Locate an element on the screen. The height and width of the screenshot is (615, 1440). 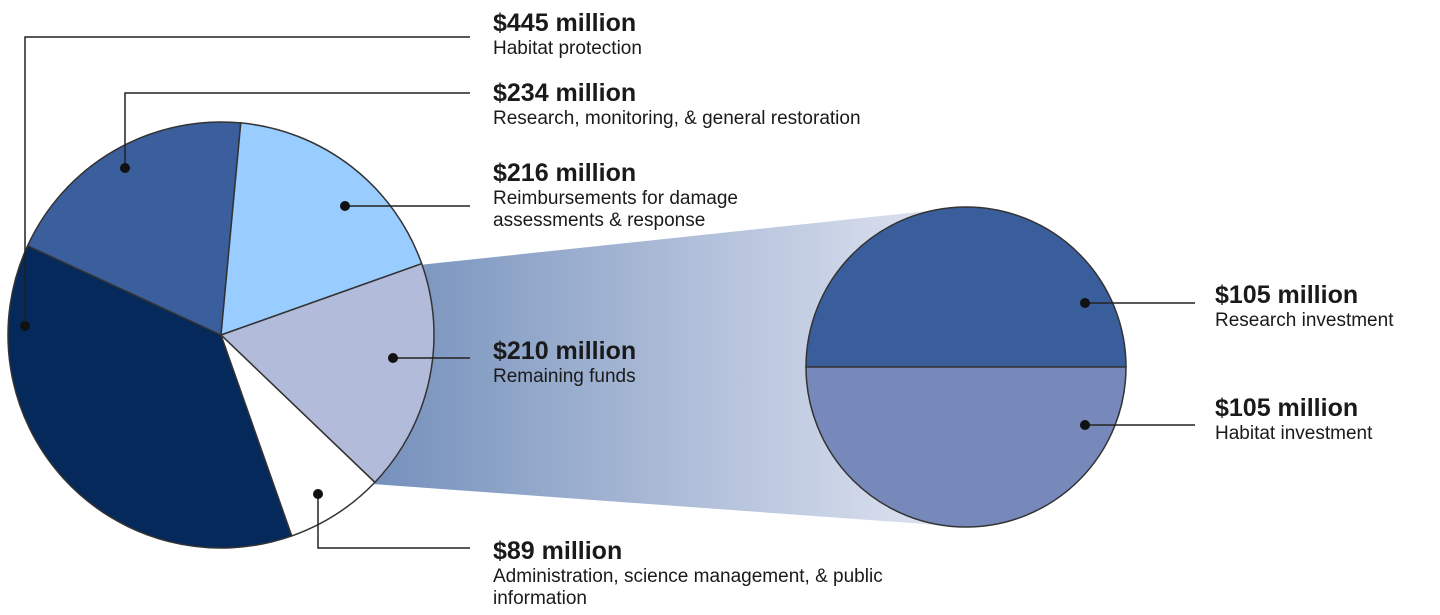
value-label: $234 million is located at coordinates (565, 93).